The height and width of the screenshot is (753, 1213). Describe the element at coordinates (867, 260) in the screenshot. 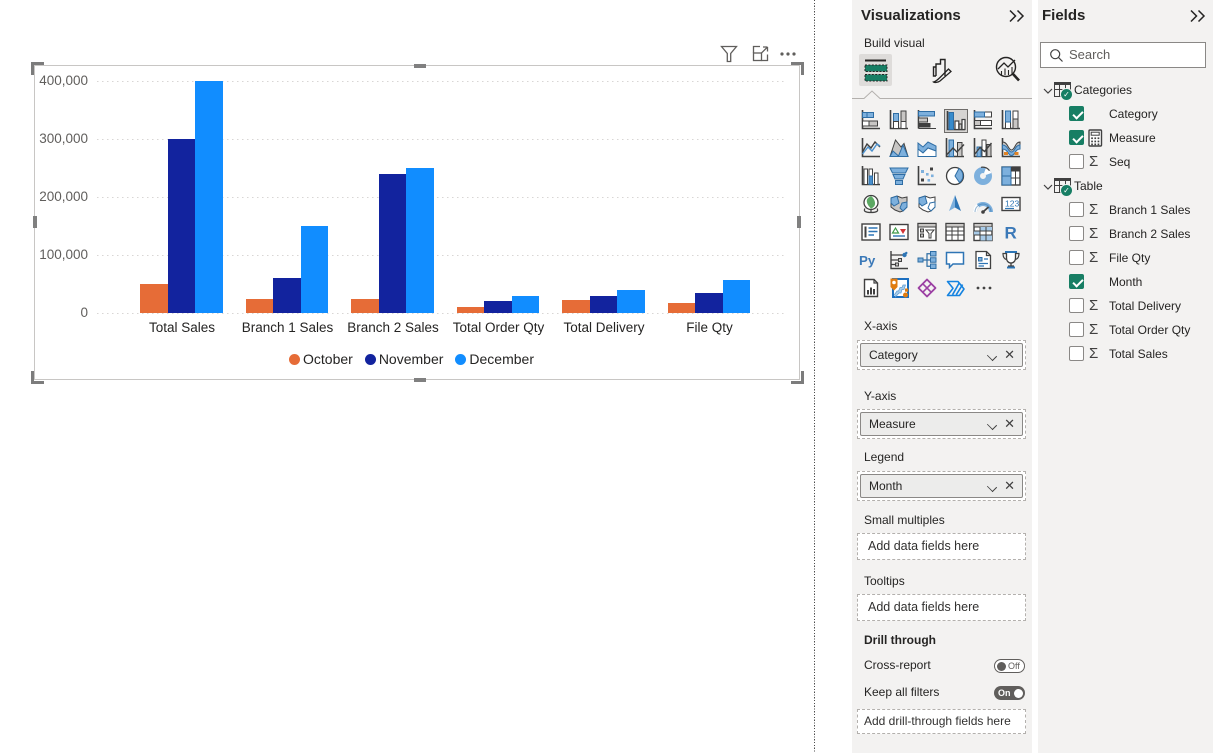

I see `svg-text: Py` at that location.